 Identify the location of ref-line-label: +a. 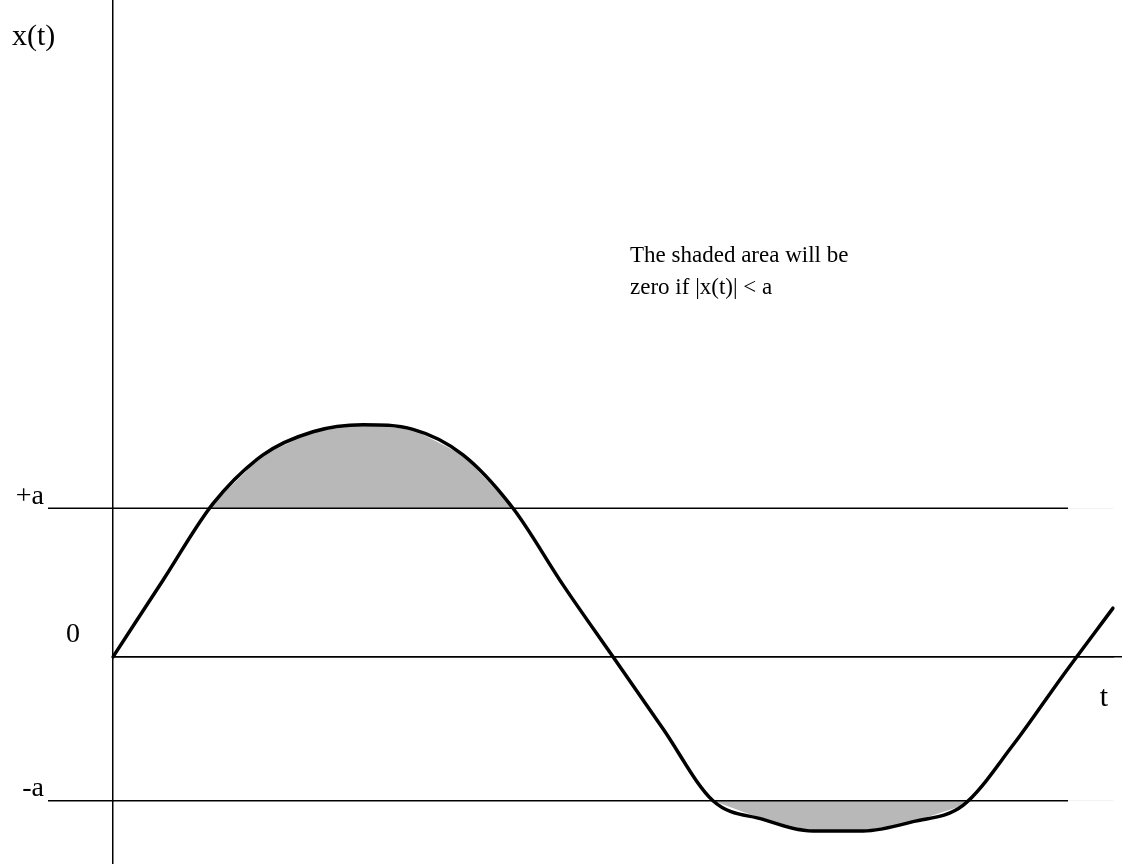
(30, 494).